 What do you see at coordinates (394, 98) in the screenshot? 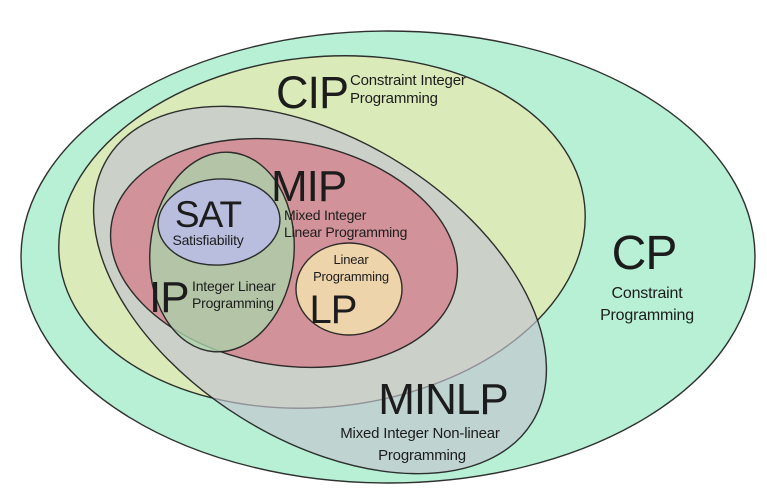
I see `cip-name-line2: Programming` at bounding box center [394, 98].